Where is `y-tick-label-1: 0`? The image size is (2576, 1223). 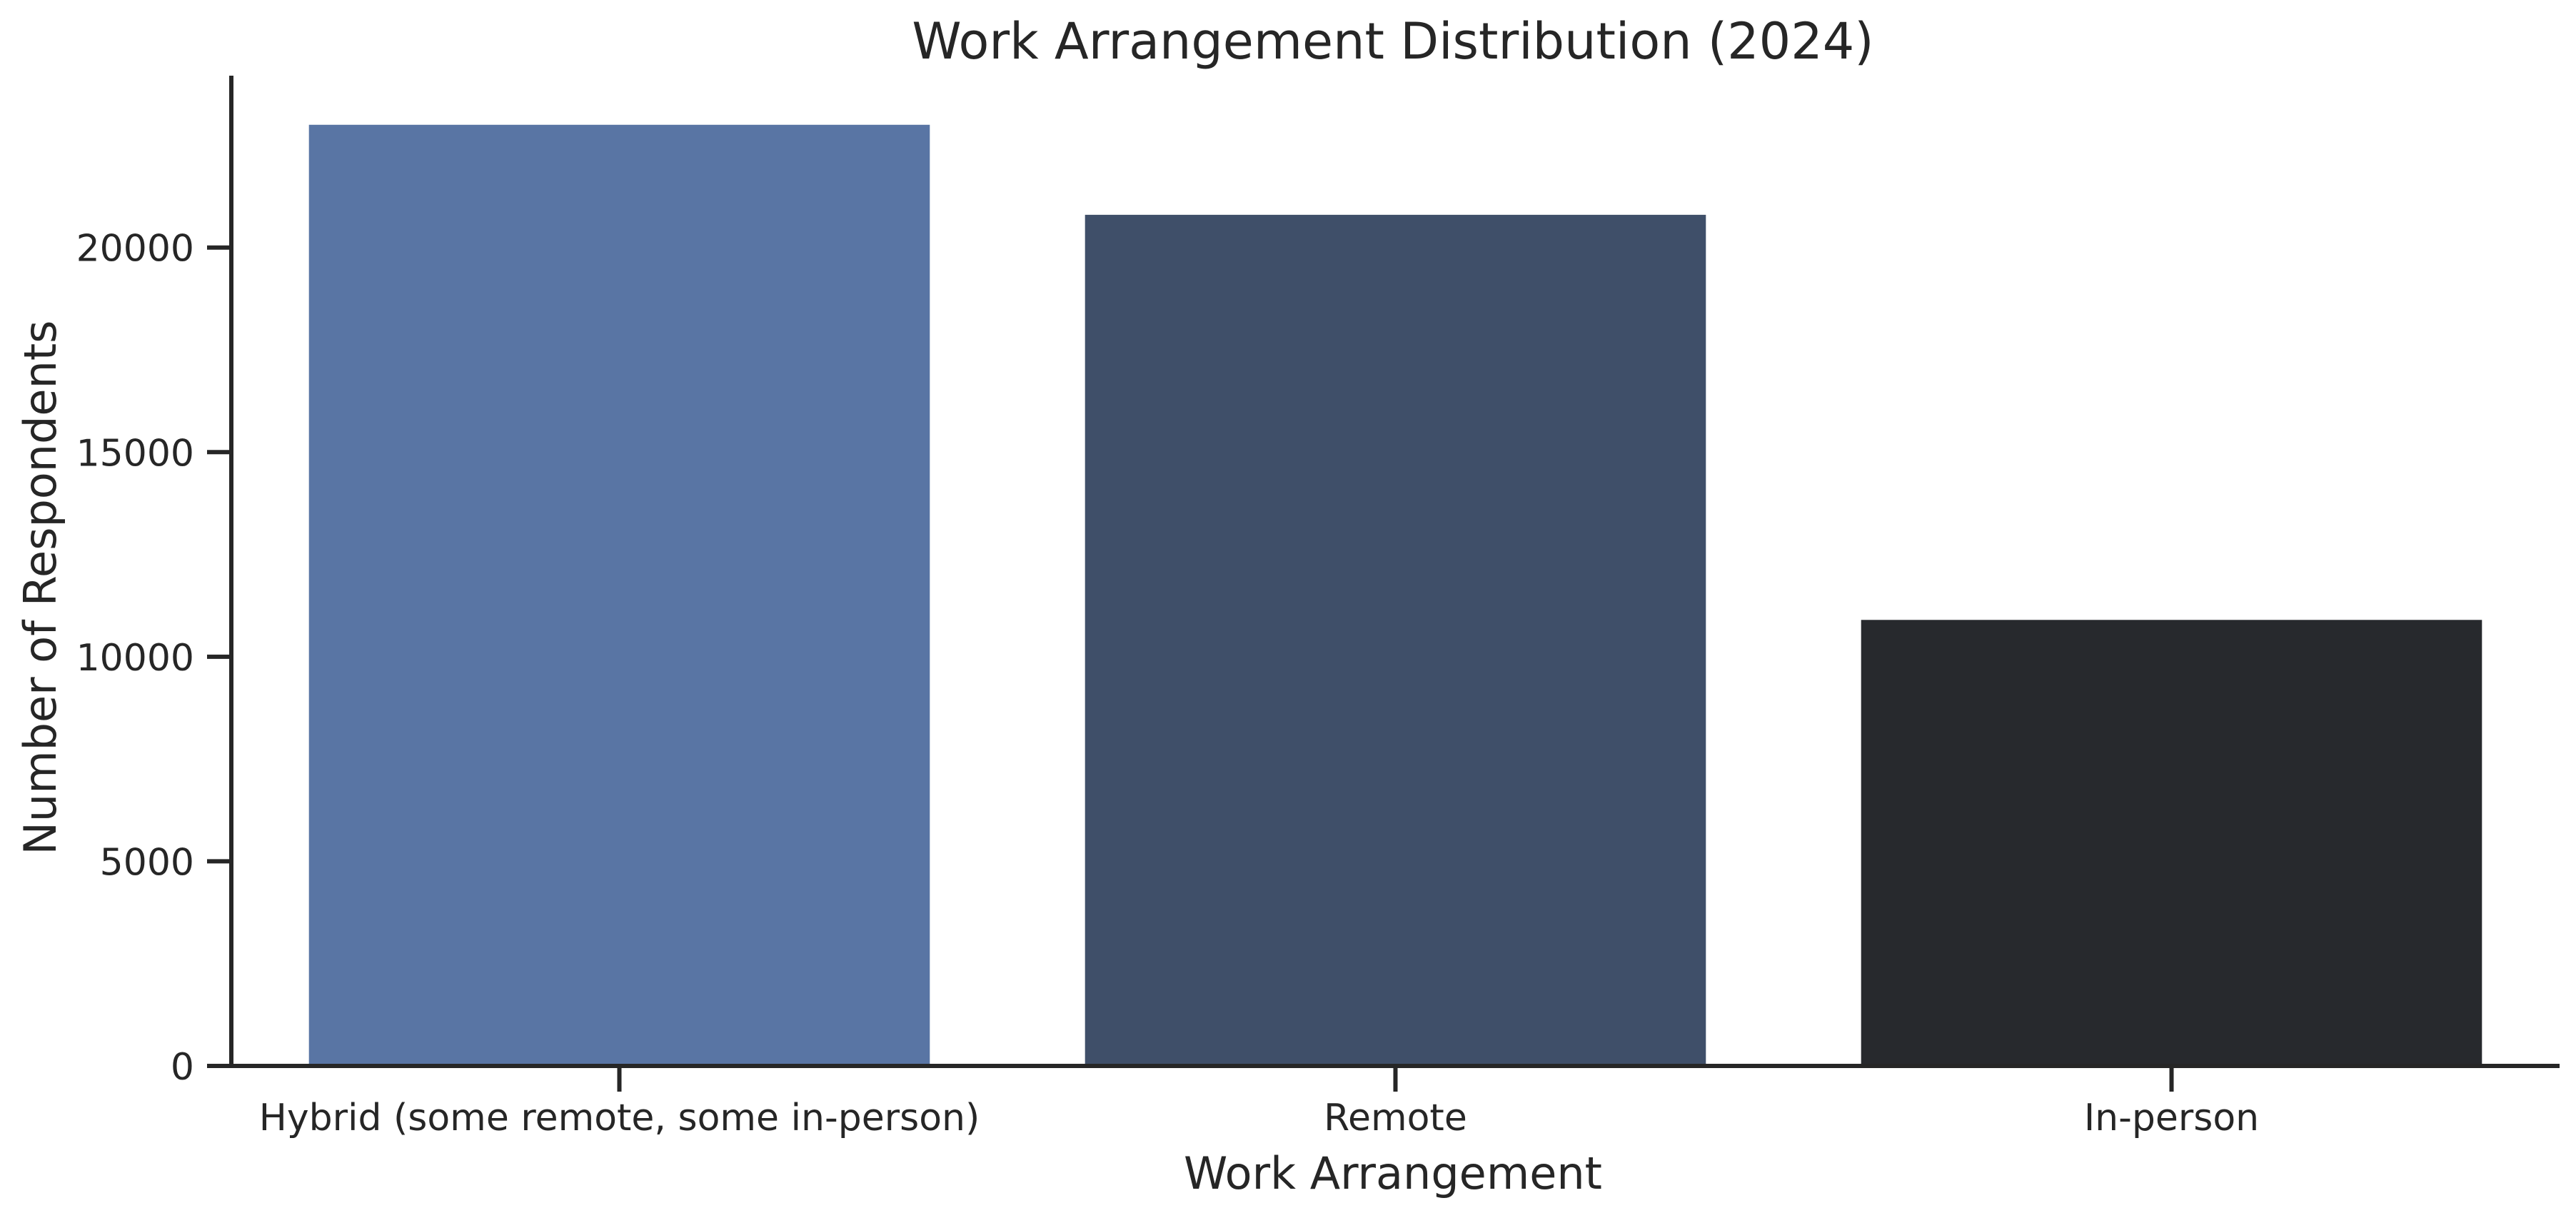
y-tick-label-1: 0 is located at coordinates (183, 1067).